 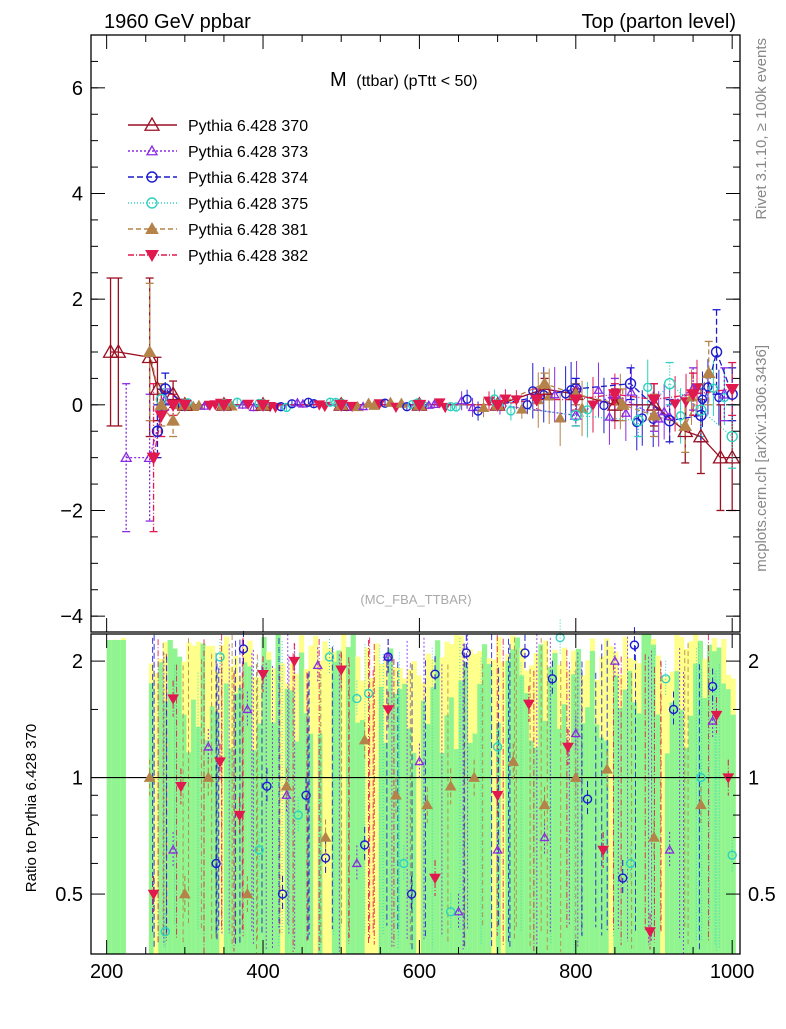 I want to click on legend-label: Pythia 6.428 375, so click(x=248, y=204).